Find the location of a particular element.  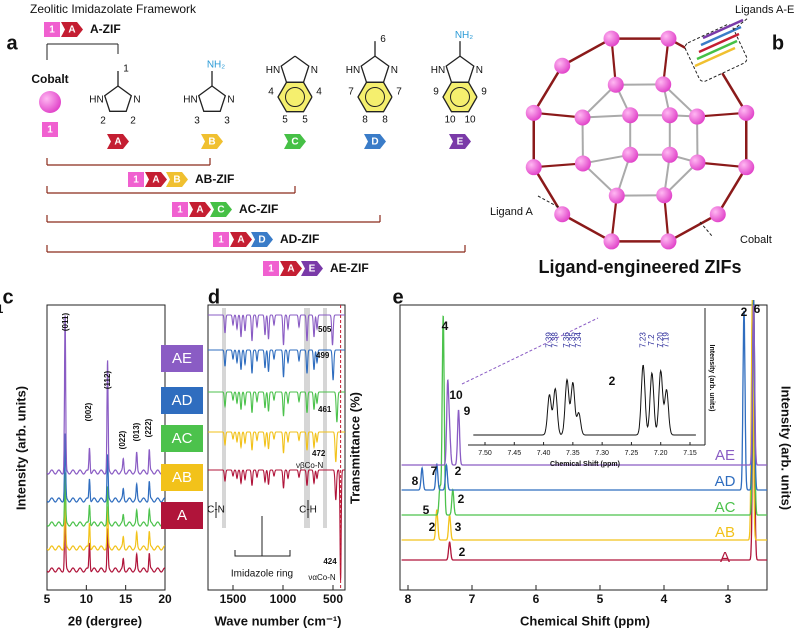

peak-label: 8 is located at coordinates (415, 481).